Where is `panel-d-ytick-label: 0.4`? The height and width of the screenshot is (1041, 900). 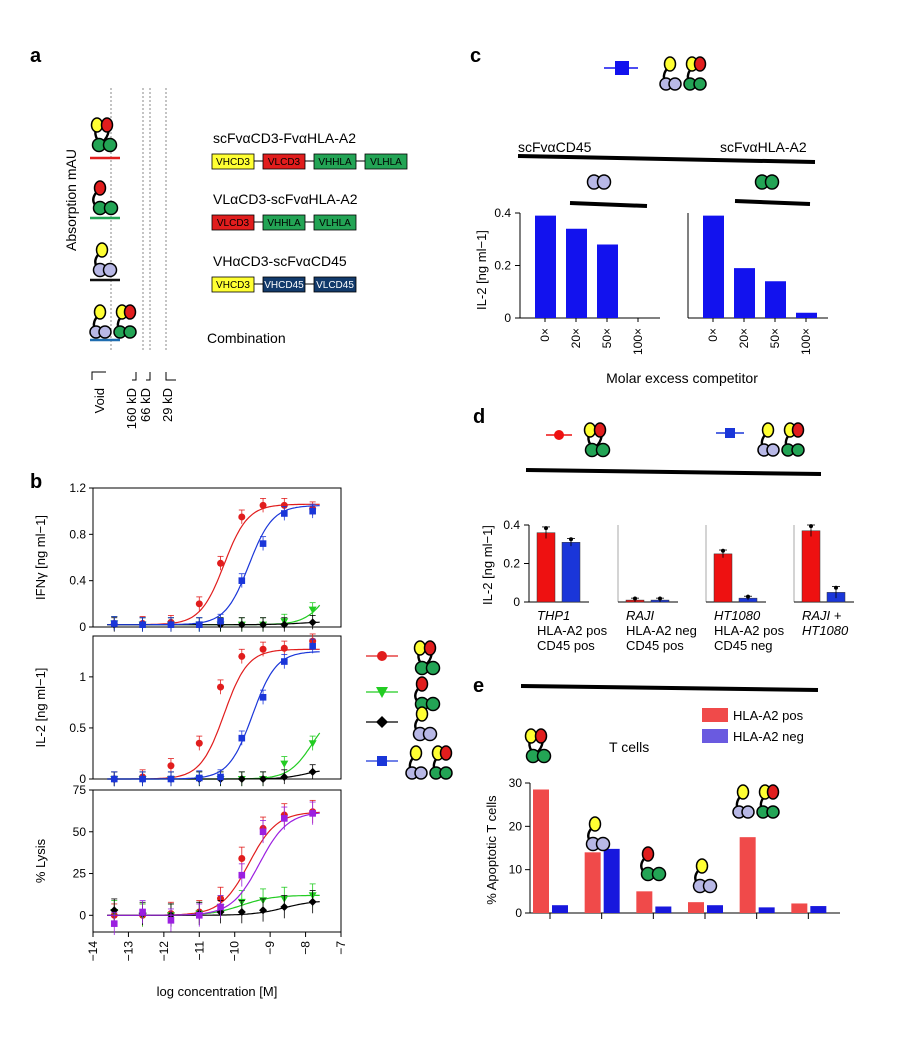
panel-d-ytick-label: 0.4 is located at coordinates (511, 525).